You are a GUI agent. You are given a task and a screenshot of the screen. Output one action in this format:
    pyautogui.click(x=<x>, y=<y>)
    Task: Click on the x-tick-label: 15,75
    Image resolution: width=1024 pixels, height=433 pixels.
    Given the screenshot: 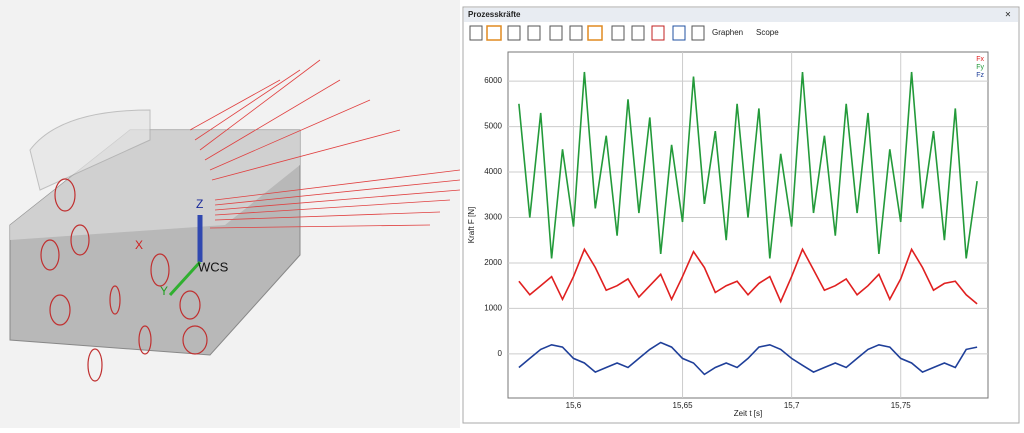 What is the action you would take?
    pyautogui.click(x=901, y=405)
    